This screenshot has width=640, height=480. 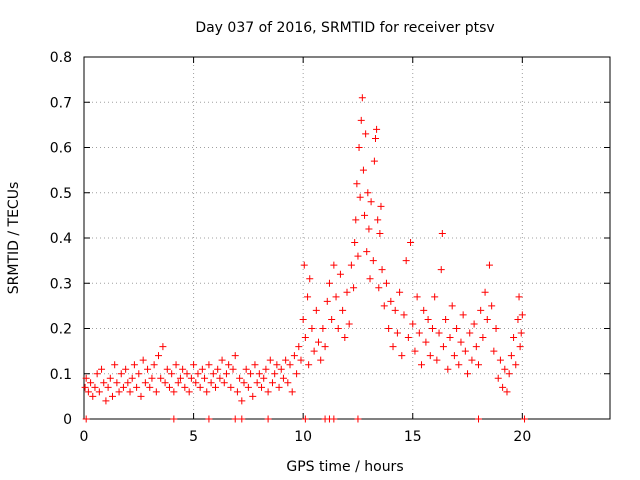 I want to click on y-tick-label: 0.8, so click(x=61, y=58).